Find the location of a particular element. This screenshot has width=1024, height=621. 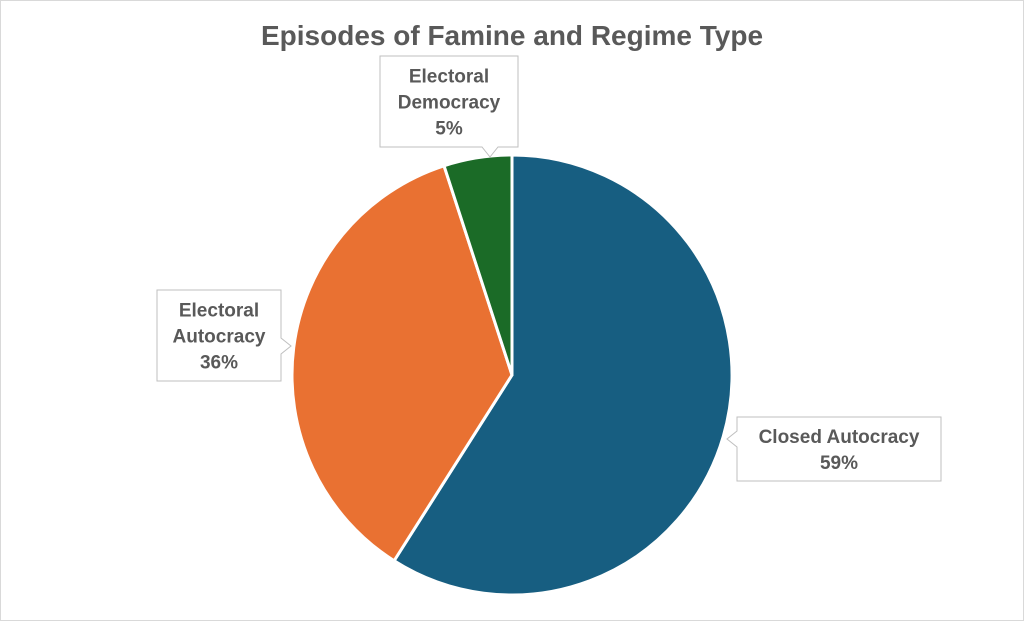

chart-title: Episodes of Famine and Regime Type is located at coordinates (512, 35).